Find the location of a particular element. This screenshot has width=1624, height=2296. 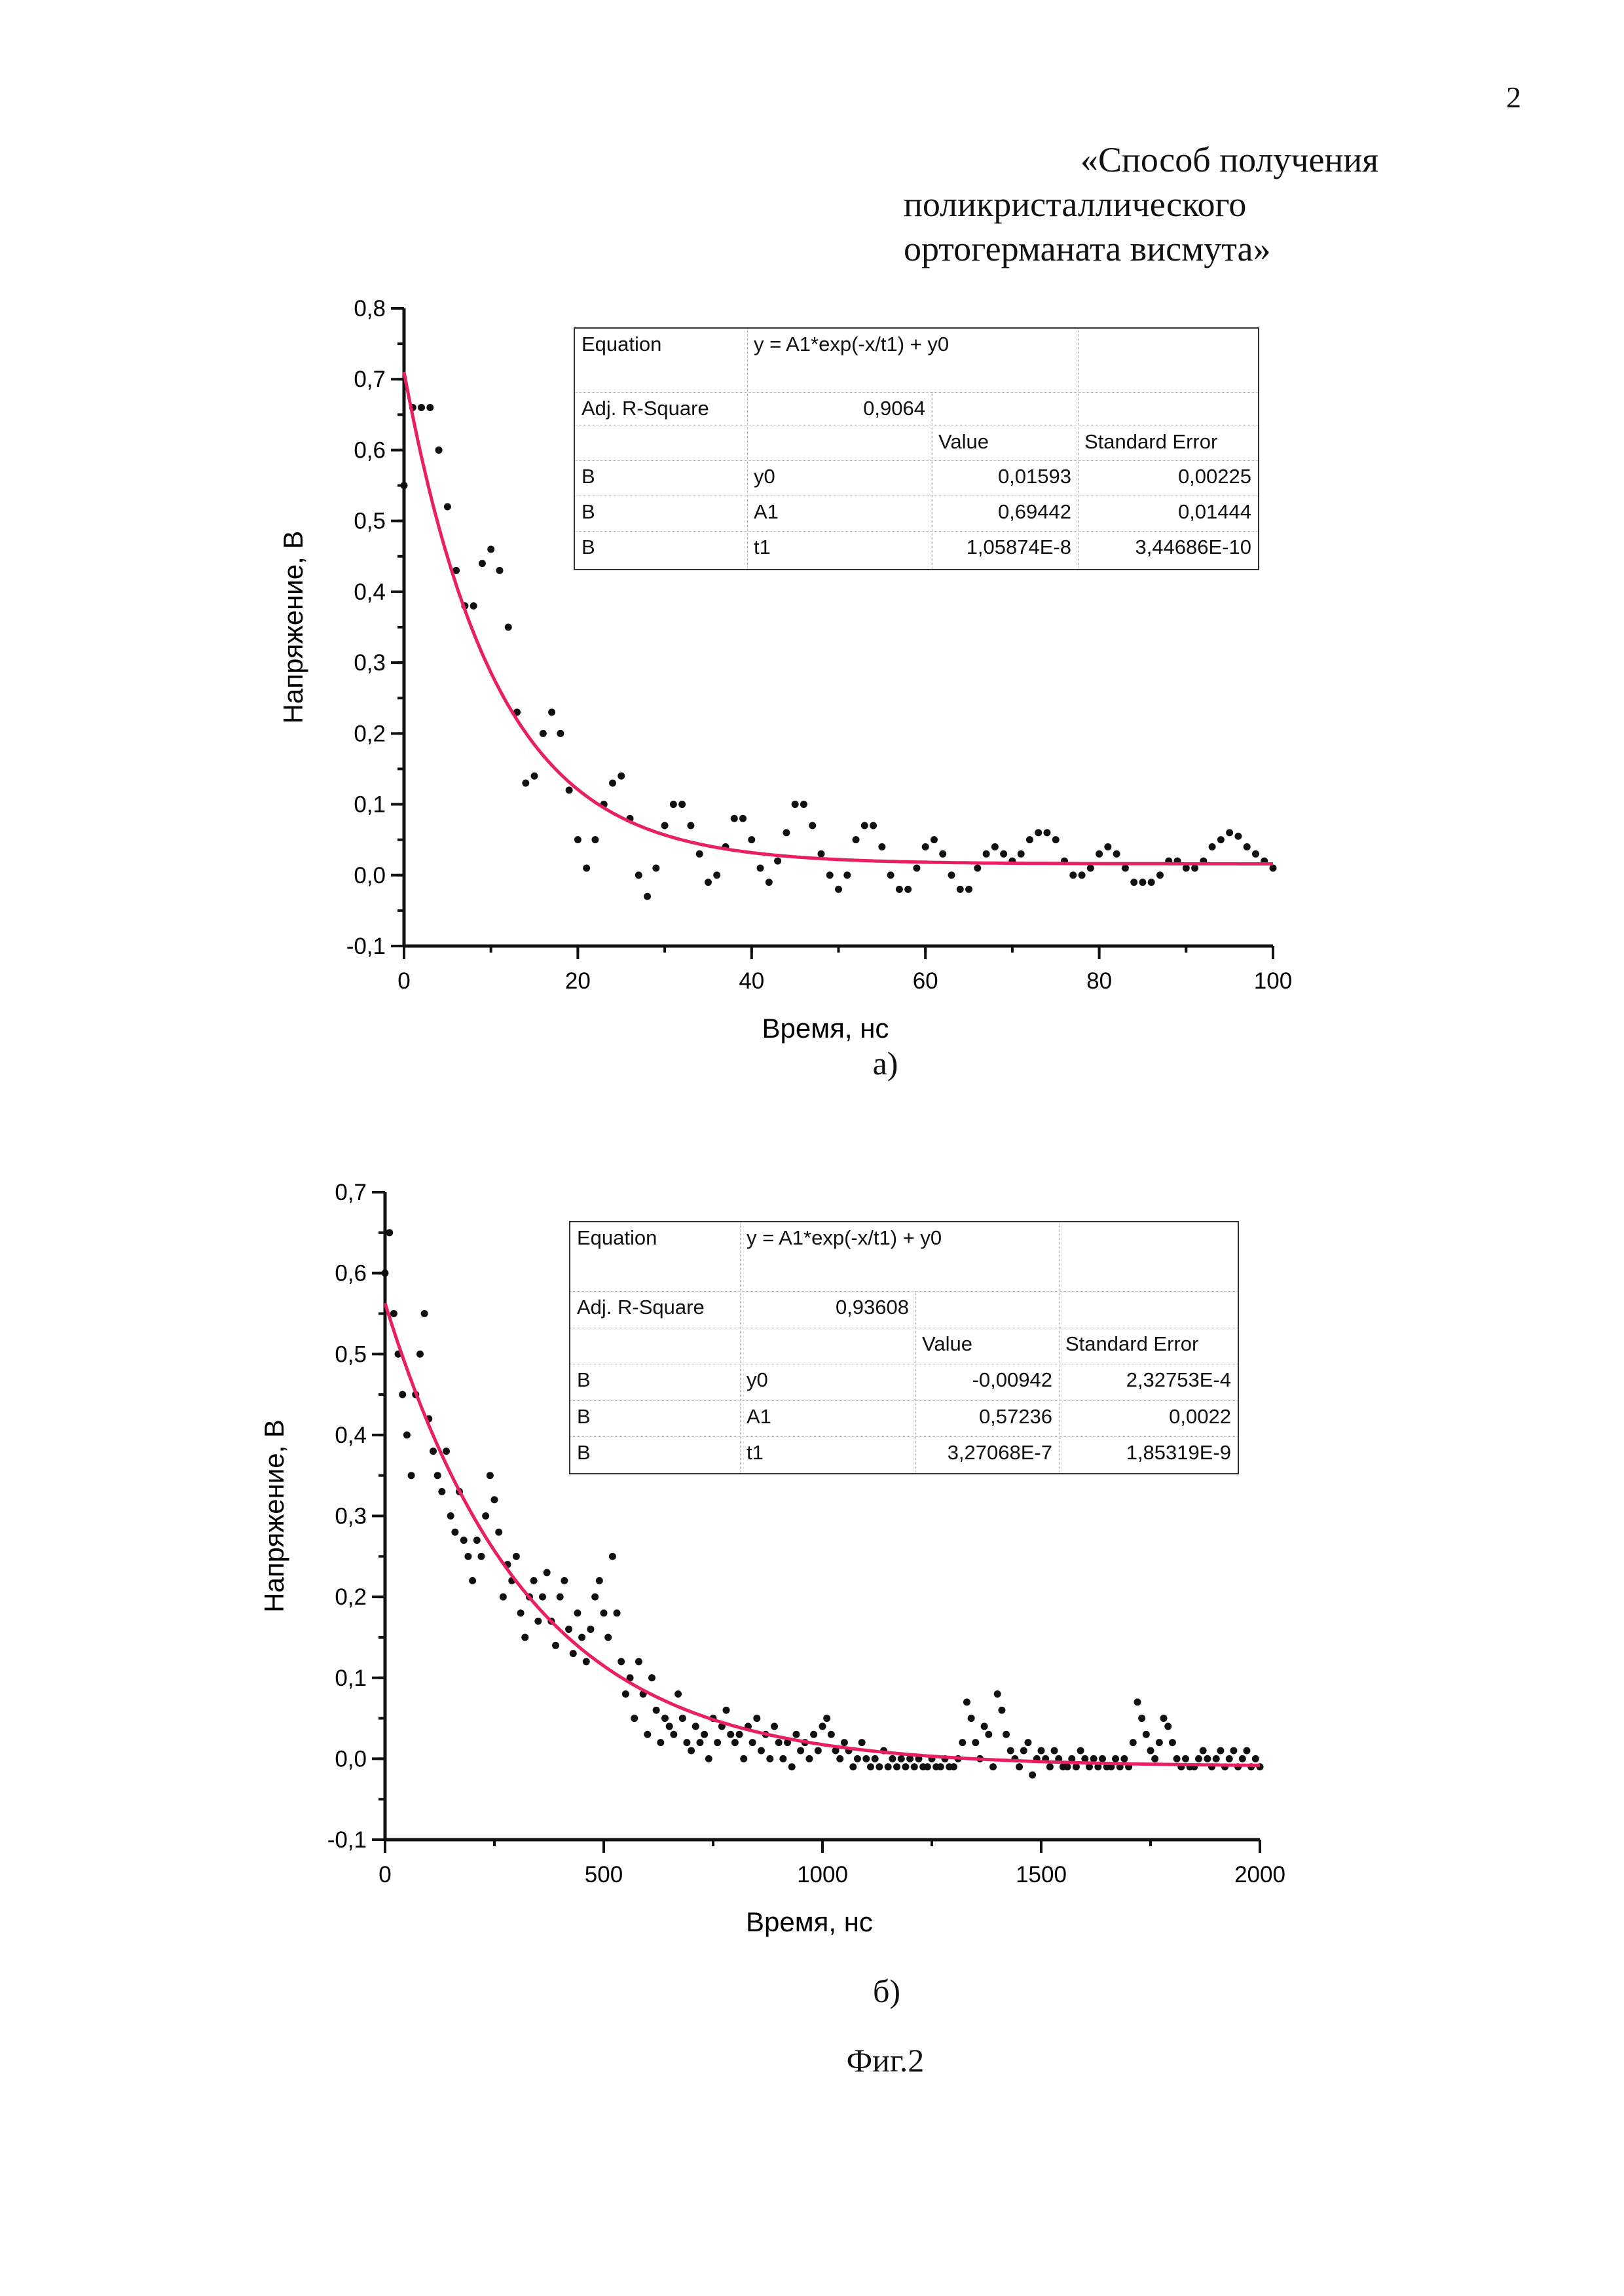

title-line: «Способ получения is located at coordinates (1229, 159).